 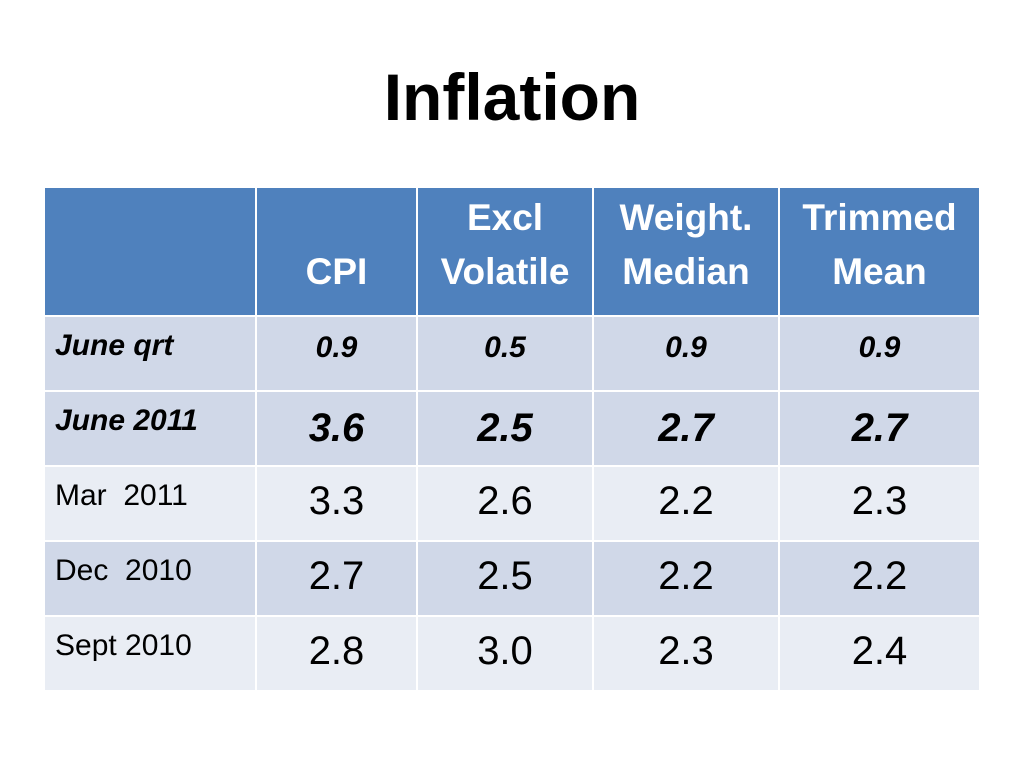 I want to click on table-row: Sept 2010 2.8 3.0 2.3 2.4, so click(x=512, y=653).